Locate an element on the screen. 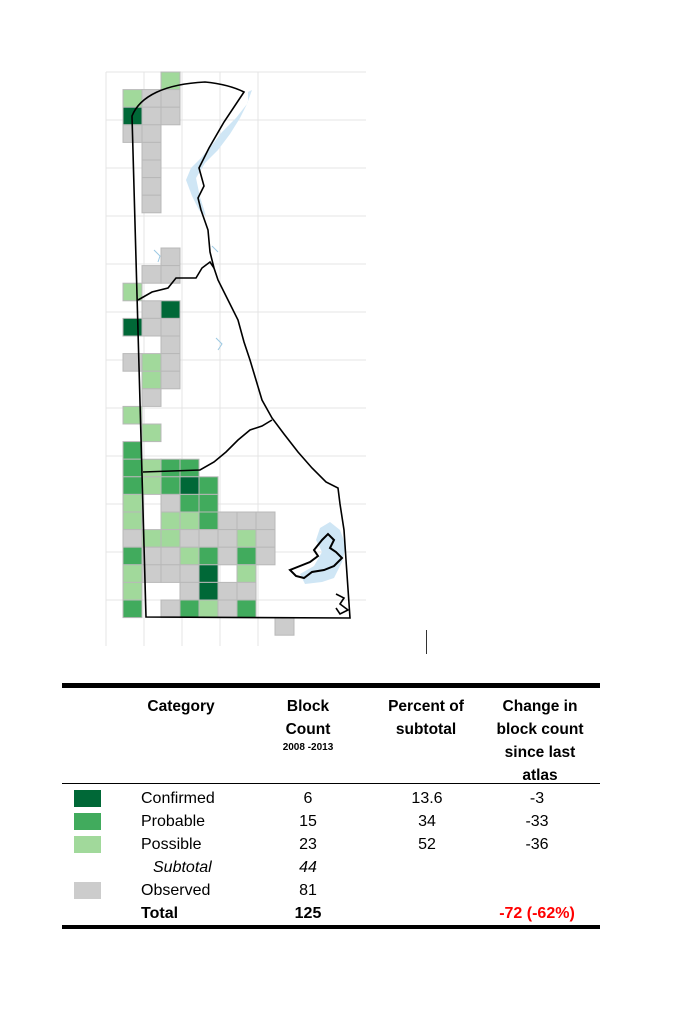  row-possible: Possible 23 52 -36 is located at coordinates (331, 844).